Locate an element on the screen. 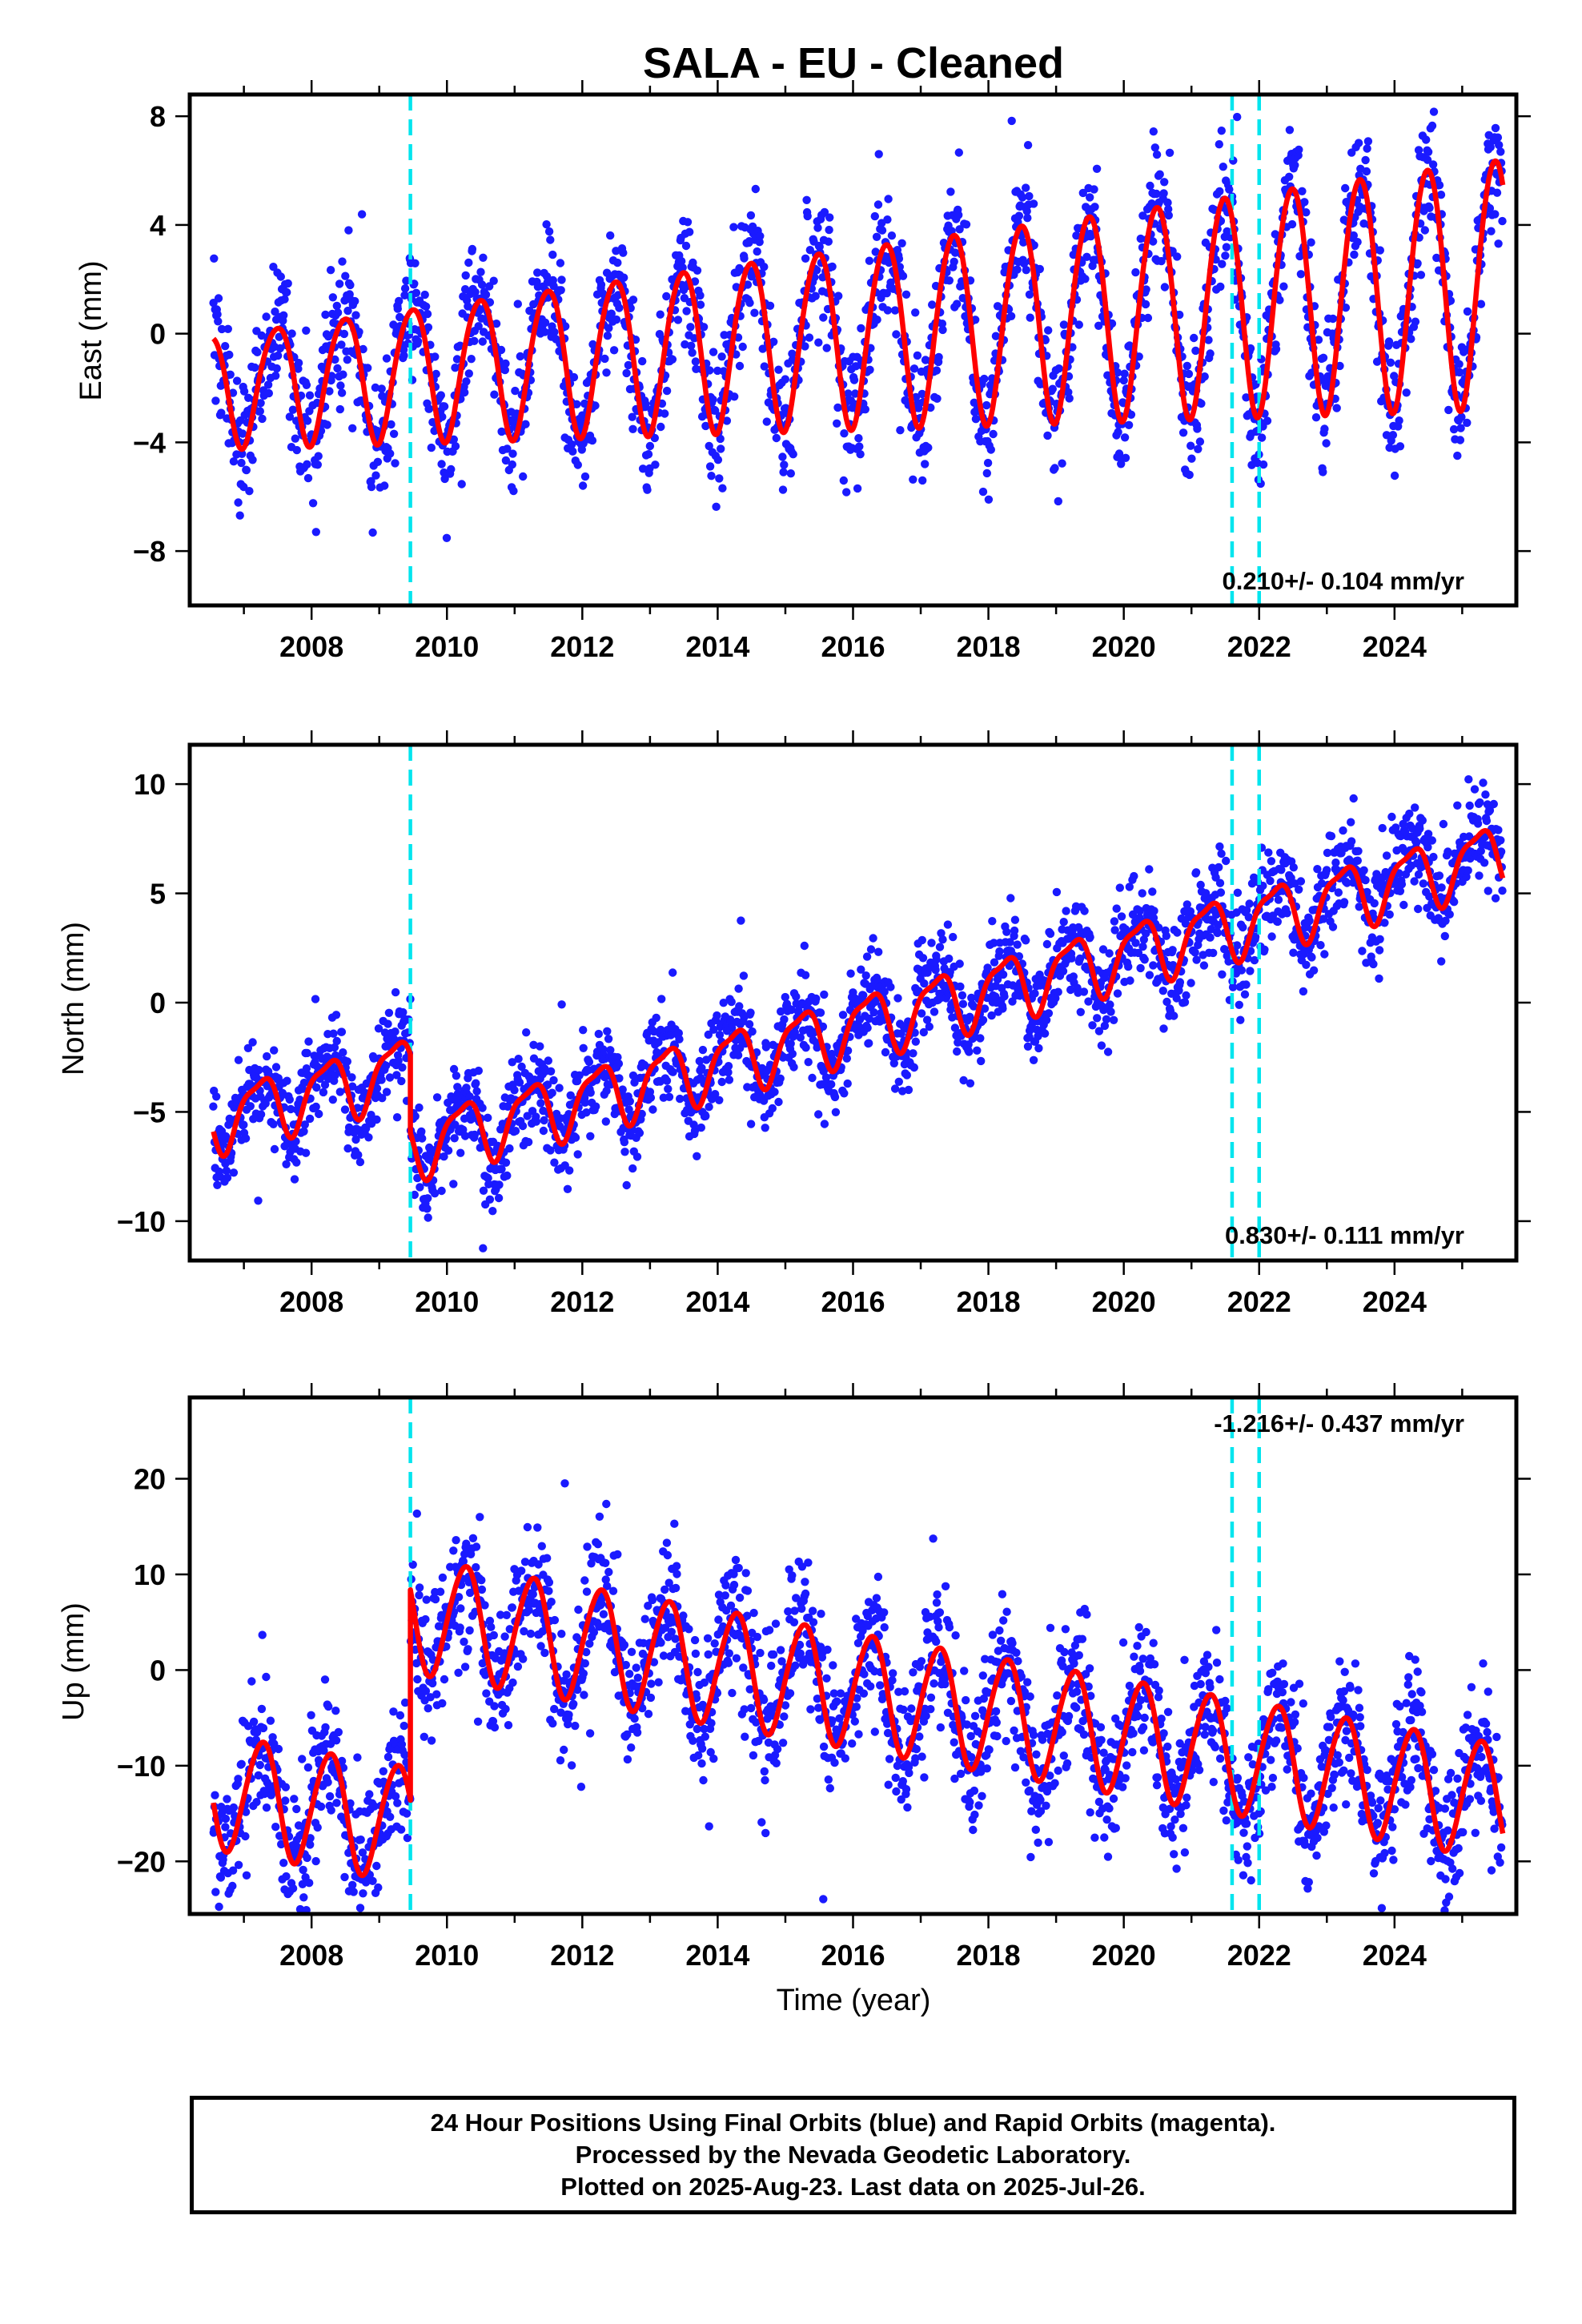 This screenshot has width=1582, height=2324. y-tick-label: 8 is located at coordinates (158, 116).